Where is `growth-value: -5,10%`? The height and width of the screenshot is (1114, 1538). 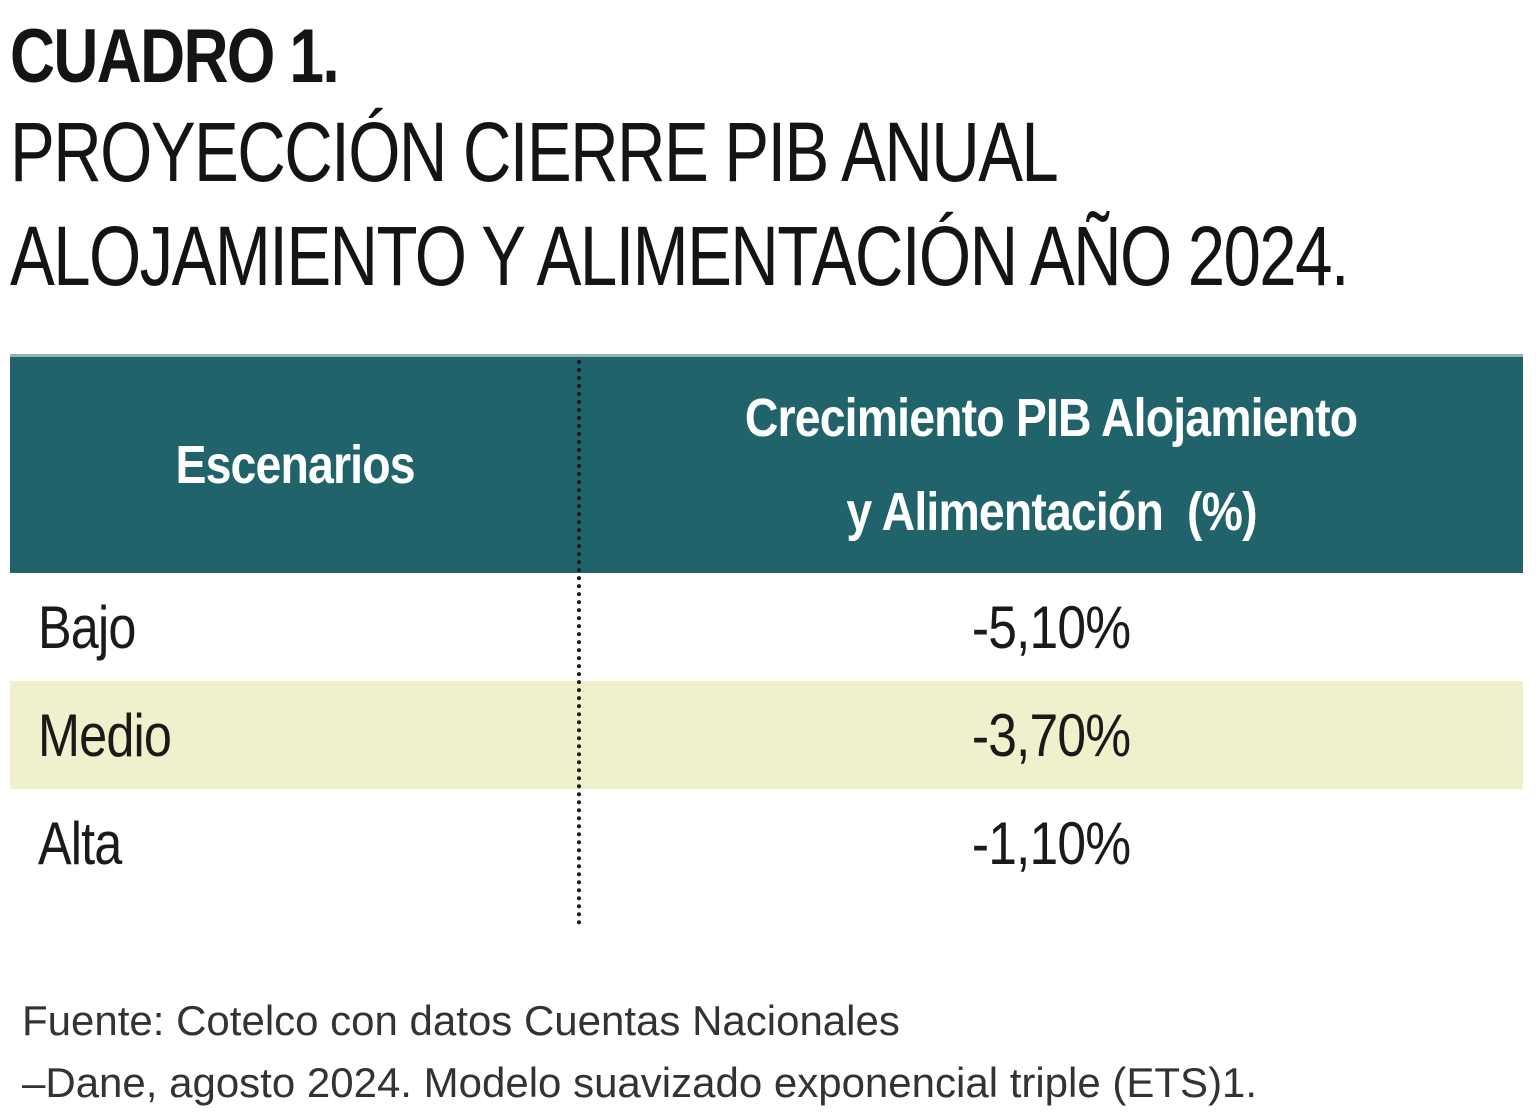 growth-value: -5,10% is located at coordinates (1051, 627).